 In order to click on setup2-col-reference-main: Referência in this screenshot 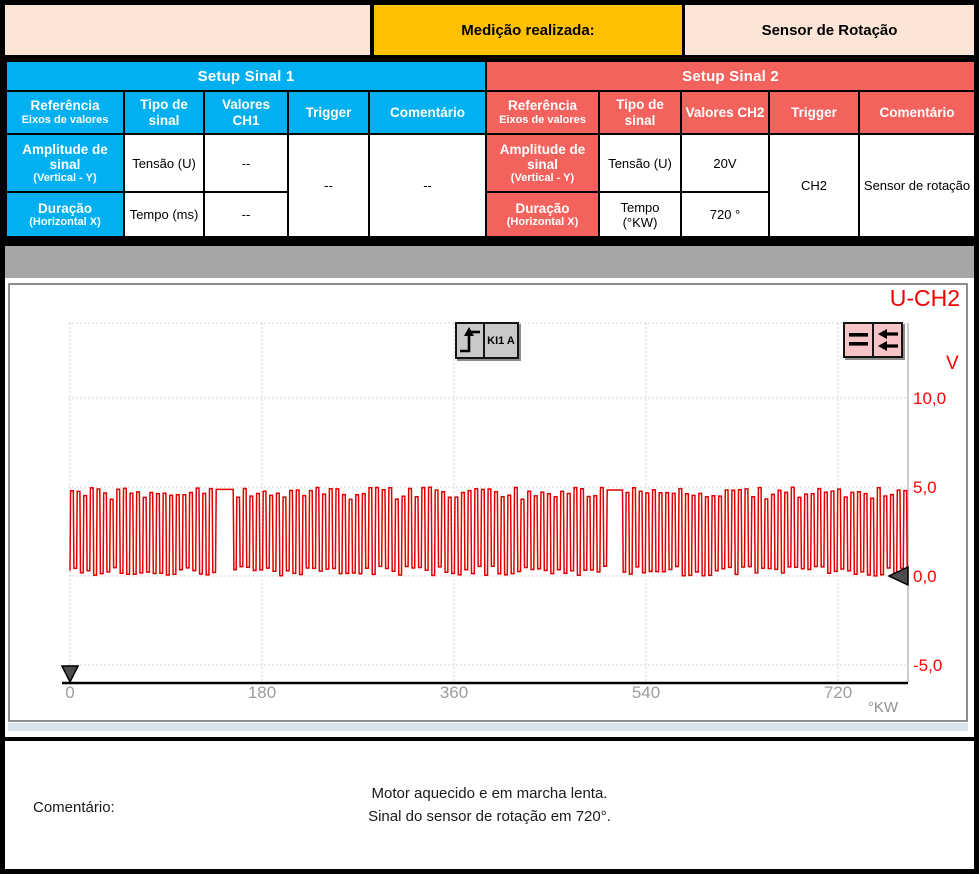, I will do `click(542, 106)`.